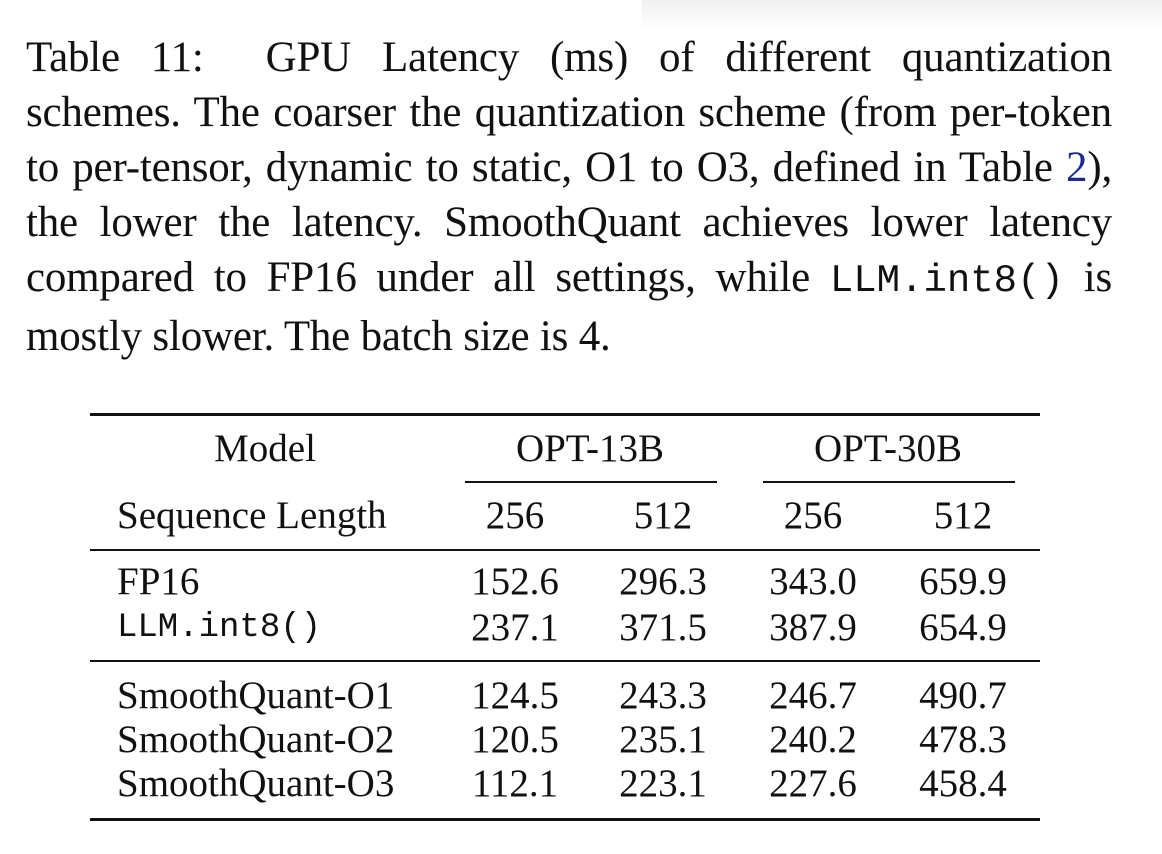 The width and height of the screenshot is (1162, 854). Describe the element at coordinates (963, 581) in the screenshot. I see `table-cell: 659.9` at that location.